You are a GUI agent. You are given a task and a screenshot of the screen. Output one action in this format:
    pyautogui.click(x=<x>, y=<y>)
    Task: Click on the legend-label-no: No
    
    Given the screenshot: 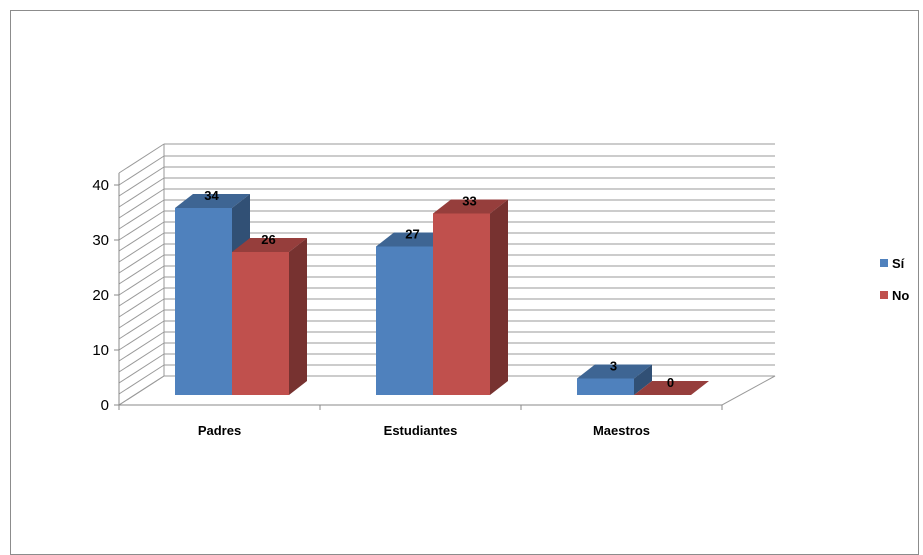 What is the action you would take?
    pyautogui.click(x=901, y=295)
    